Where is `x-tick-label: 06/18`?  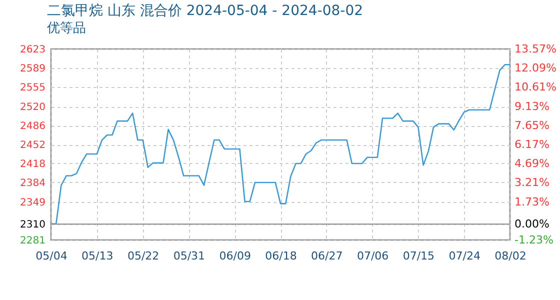
x-tick-label: 06/18 is located at coordinates (281, 256).